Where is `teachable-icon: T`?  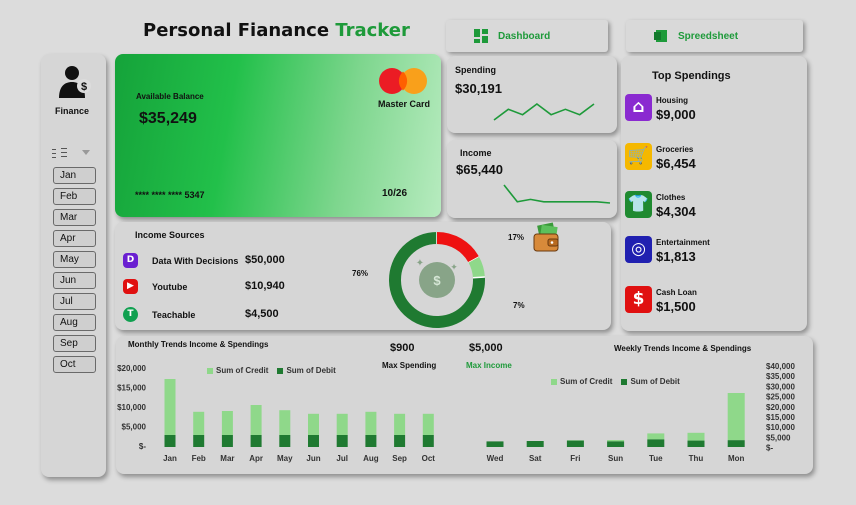 teachable-icon: T is located at coordinates (130, 314).